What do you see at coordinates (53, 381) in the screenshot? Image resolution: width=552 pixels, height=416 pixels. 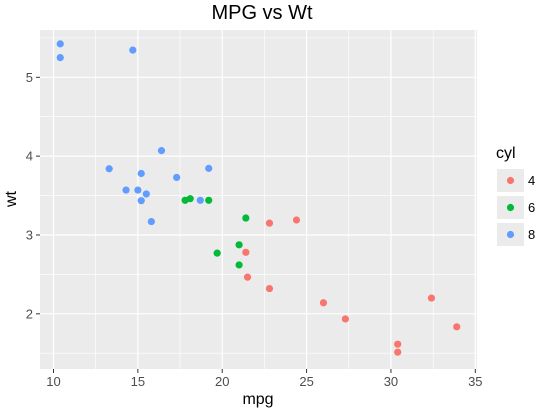 I see `x-tick-label: 10` at bounding box center [53, 381].